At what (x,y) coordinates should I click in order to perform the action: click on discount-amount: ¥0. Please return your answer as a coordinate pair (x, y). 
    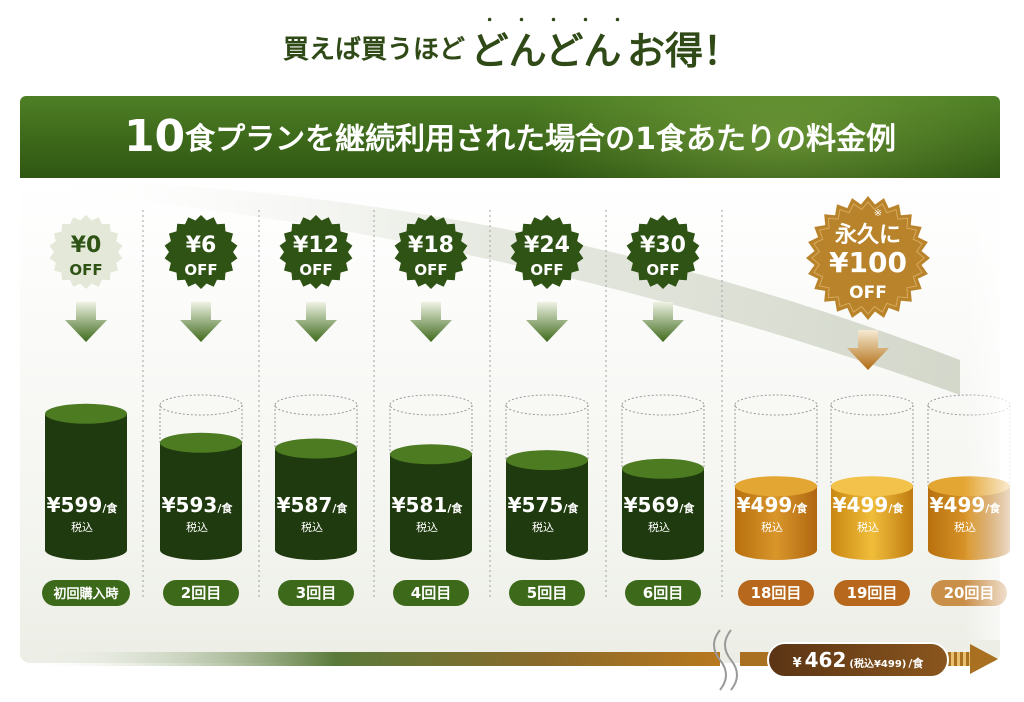
    Looking at the image, I should click on (86, 245).